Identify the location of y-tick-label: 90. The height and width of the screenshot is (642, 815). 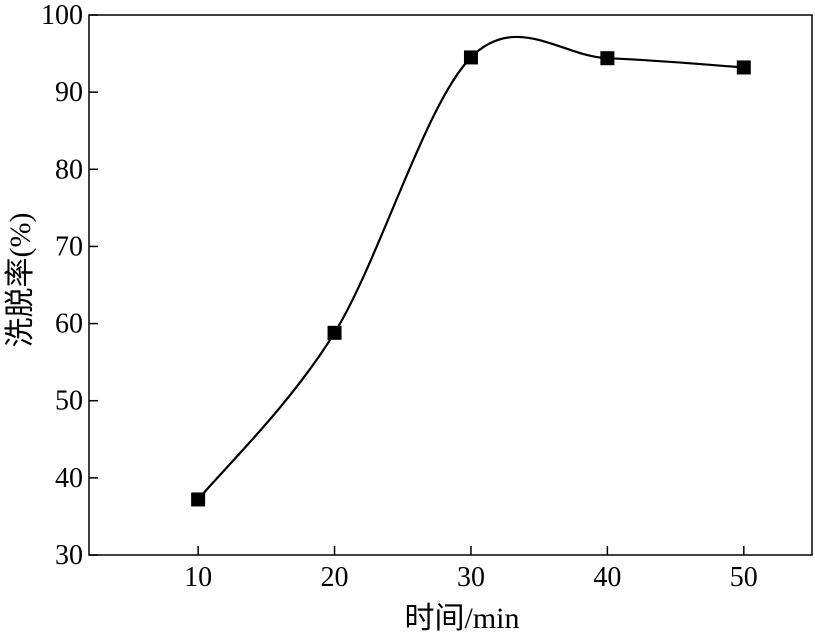
(69, 92).